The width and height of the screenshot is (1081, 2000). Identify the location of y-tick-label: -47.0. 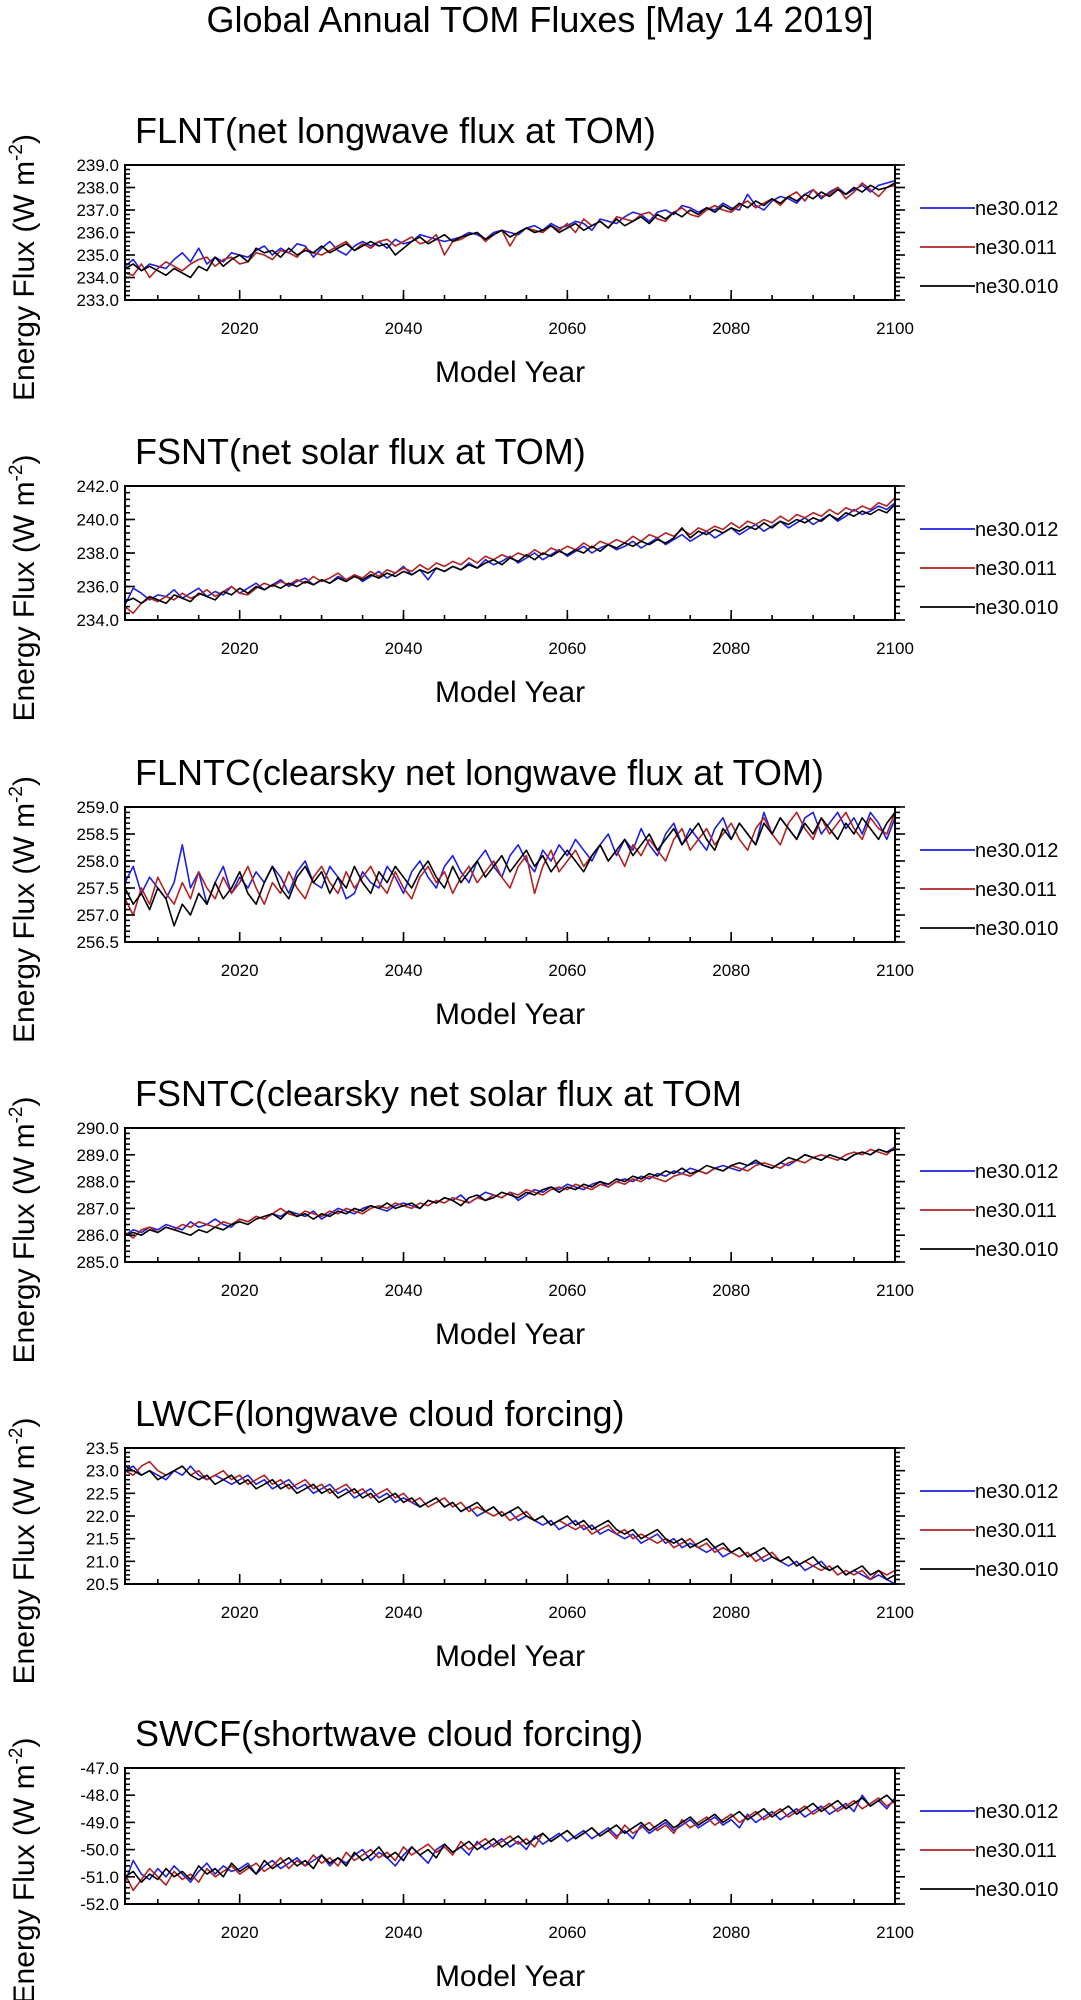
(99, 1768).